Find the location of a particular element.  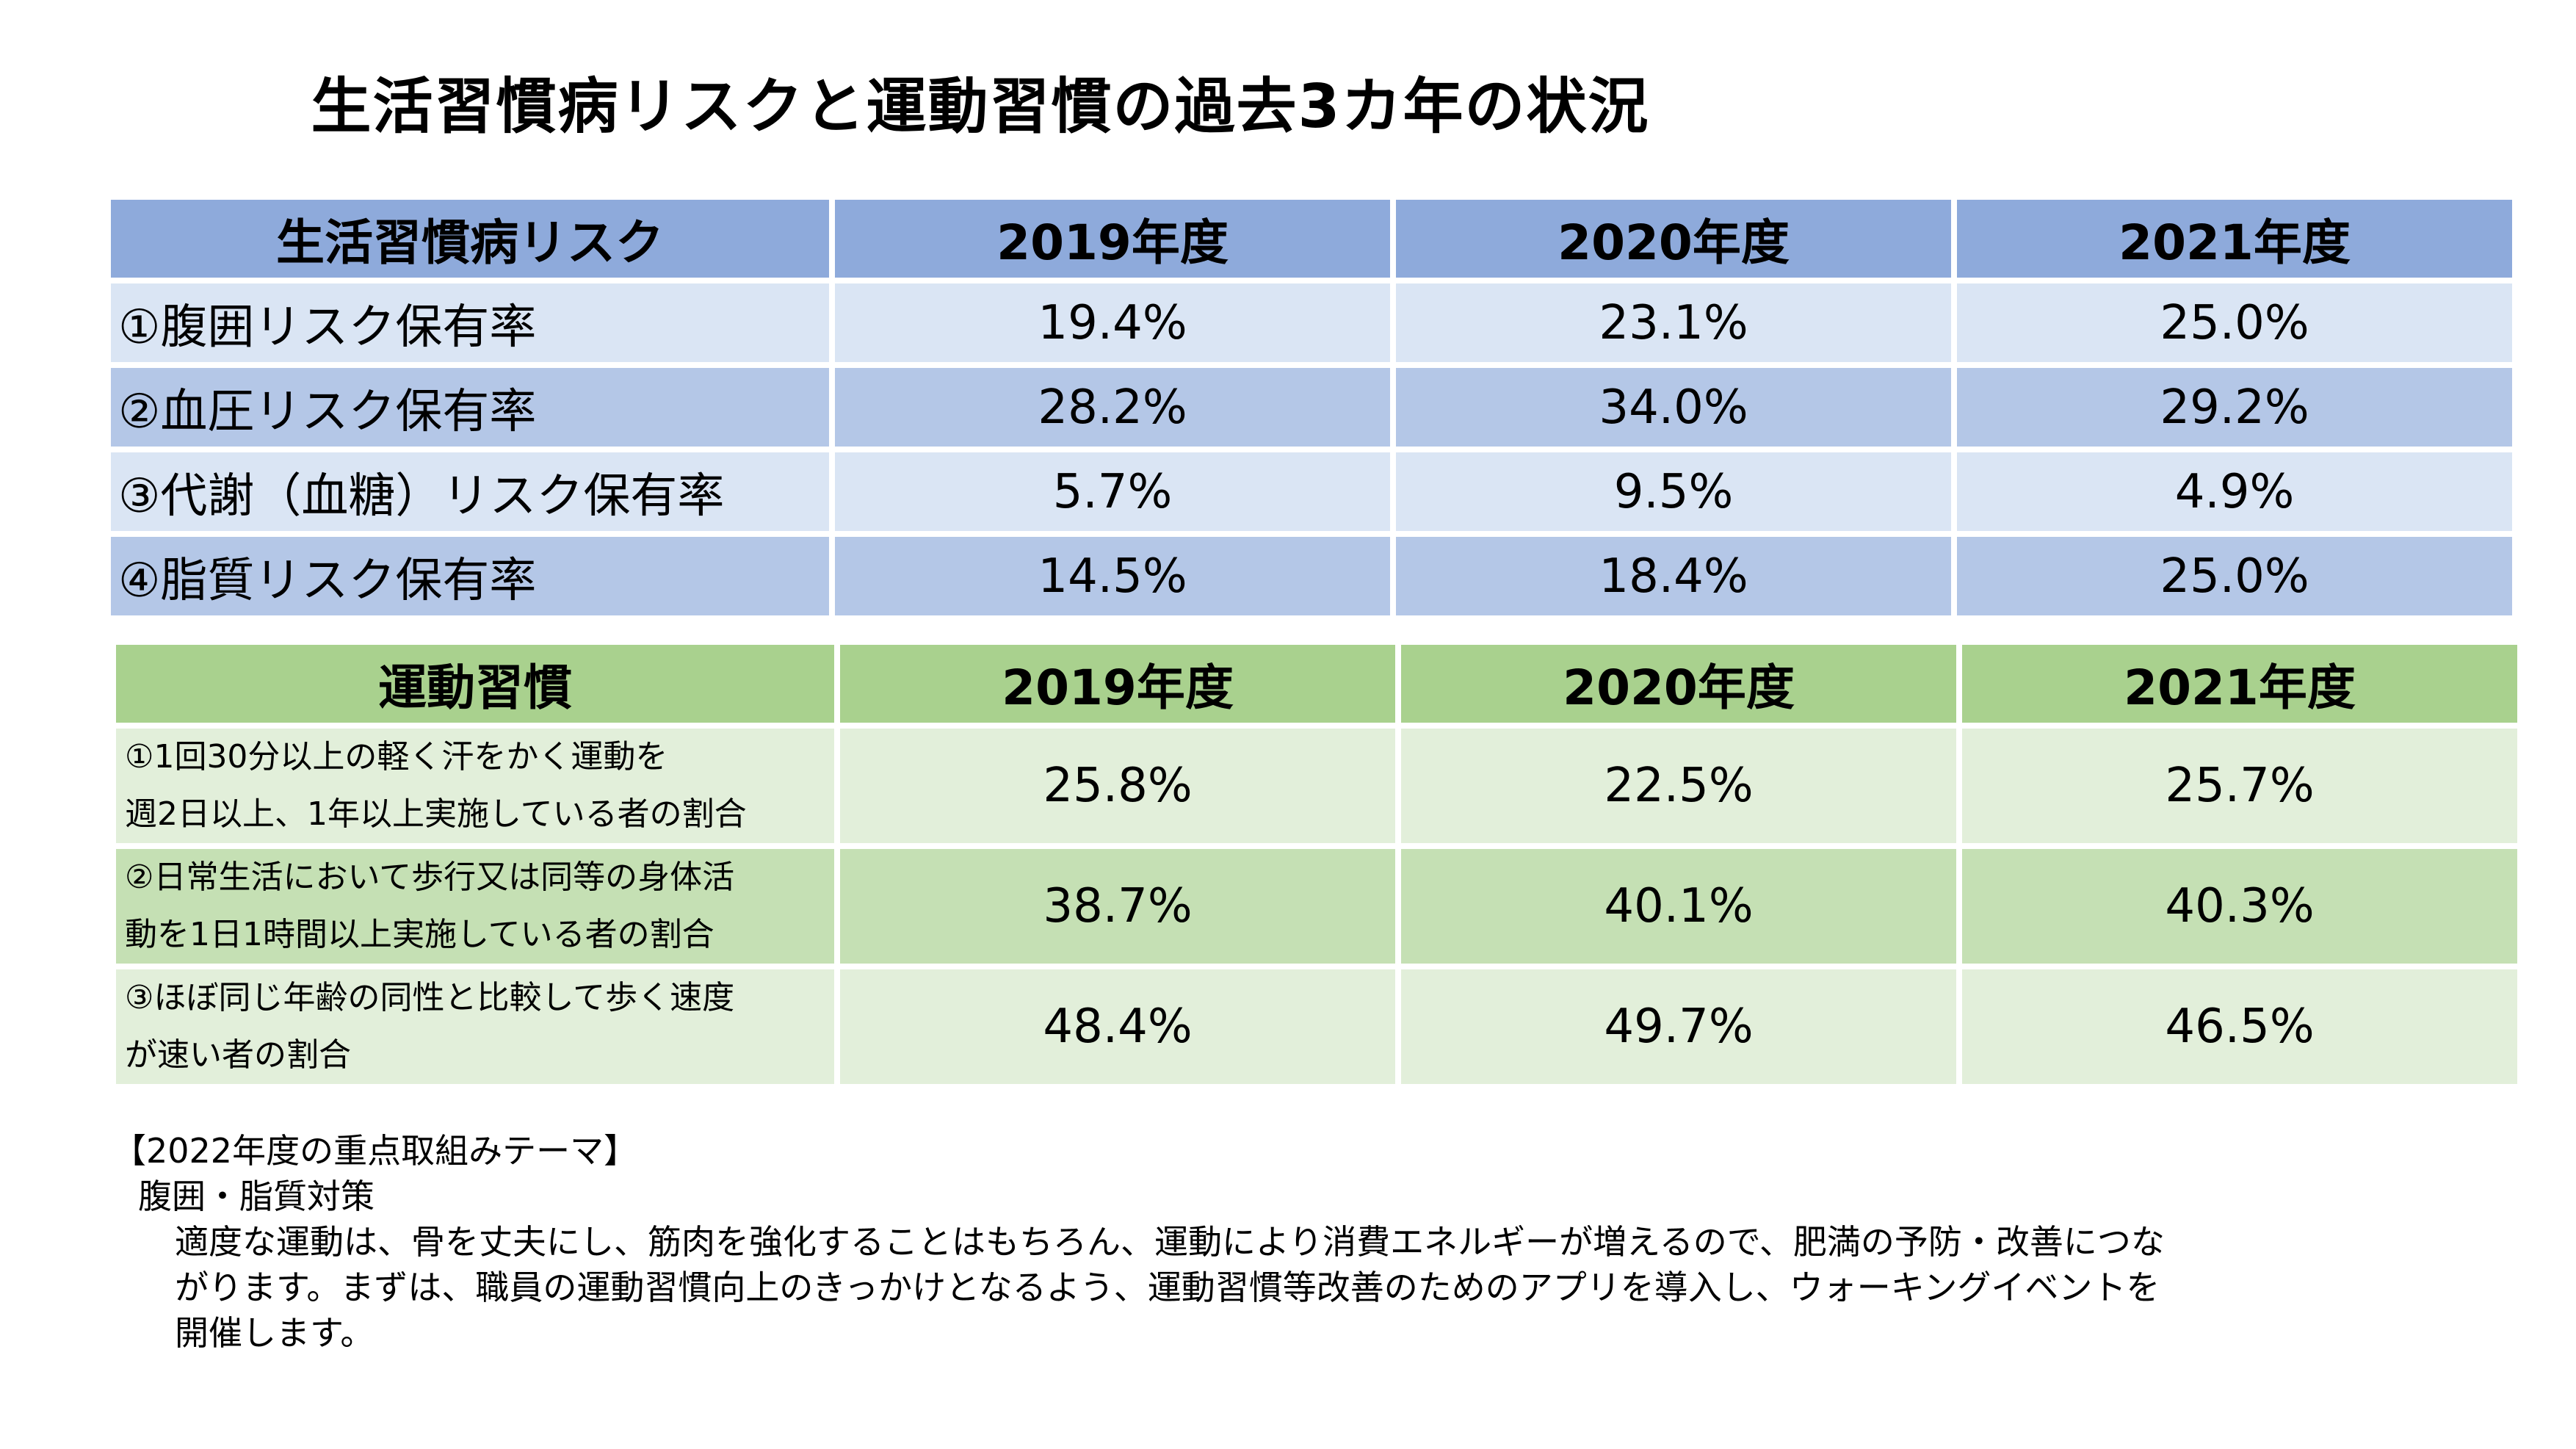

notes-body-line: 開催します。 is located at coordinates (275, 1333).